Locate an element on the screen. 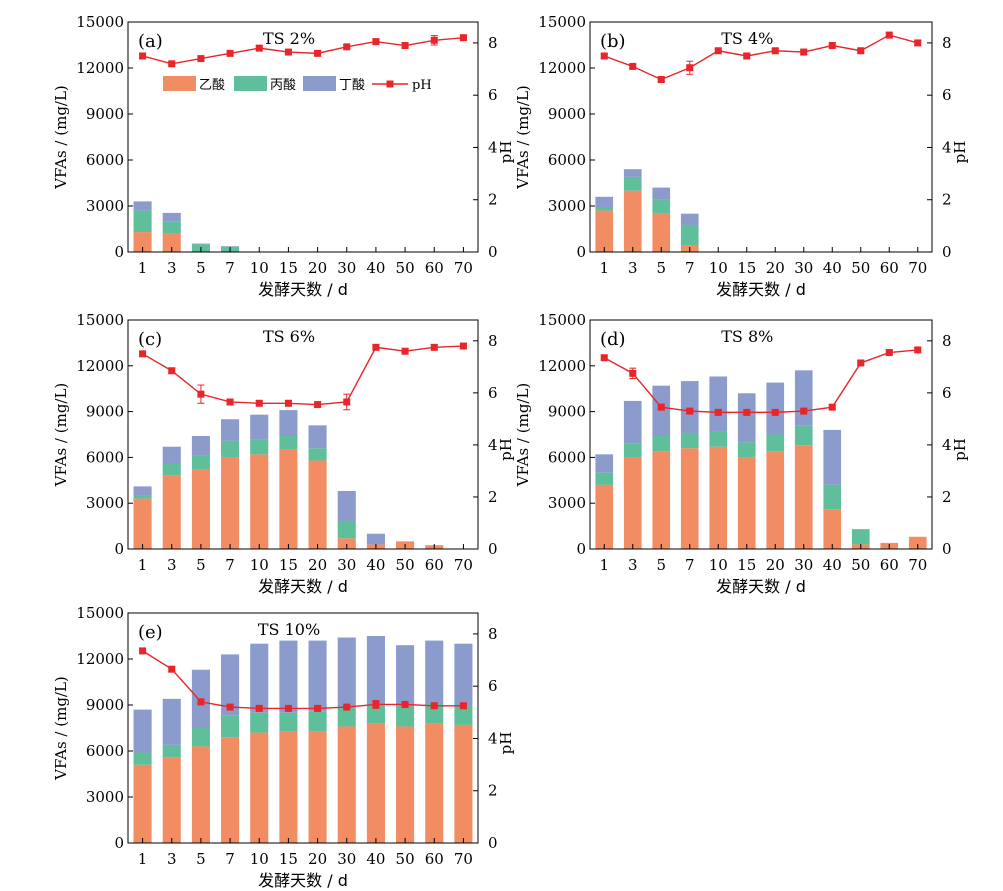  panel-title: TS 2% is located at coordinates (289, 38).